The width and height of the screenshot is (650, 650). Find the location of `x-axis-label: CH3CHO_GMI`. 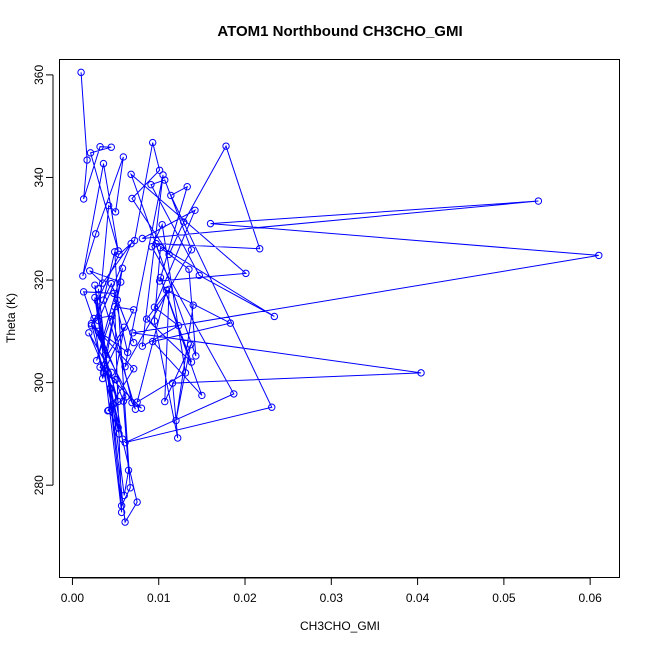

x-axis-label: CH3CHO_GMI is located at coordinates (340, 626).